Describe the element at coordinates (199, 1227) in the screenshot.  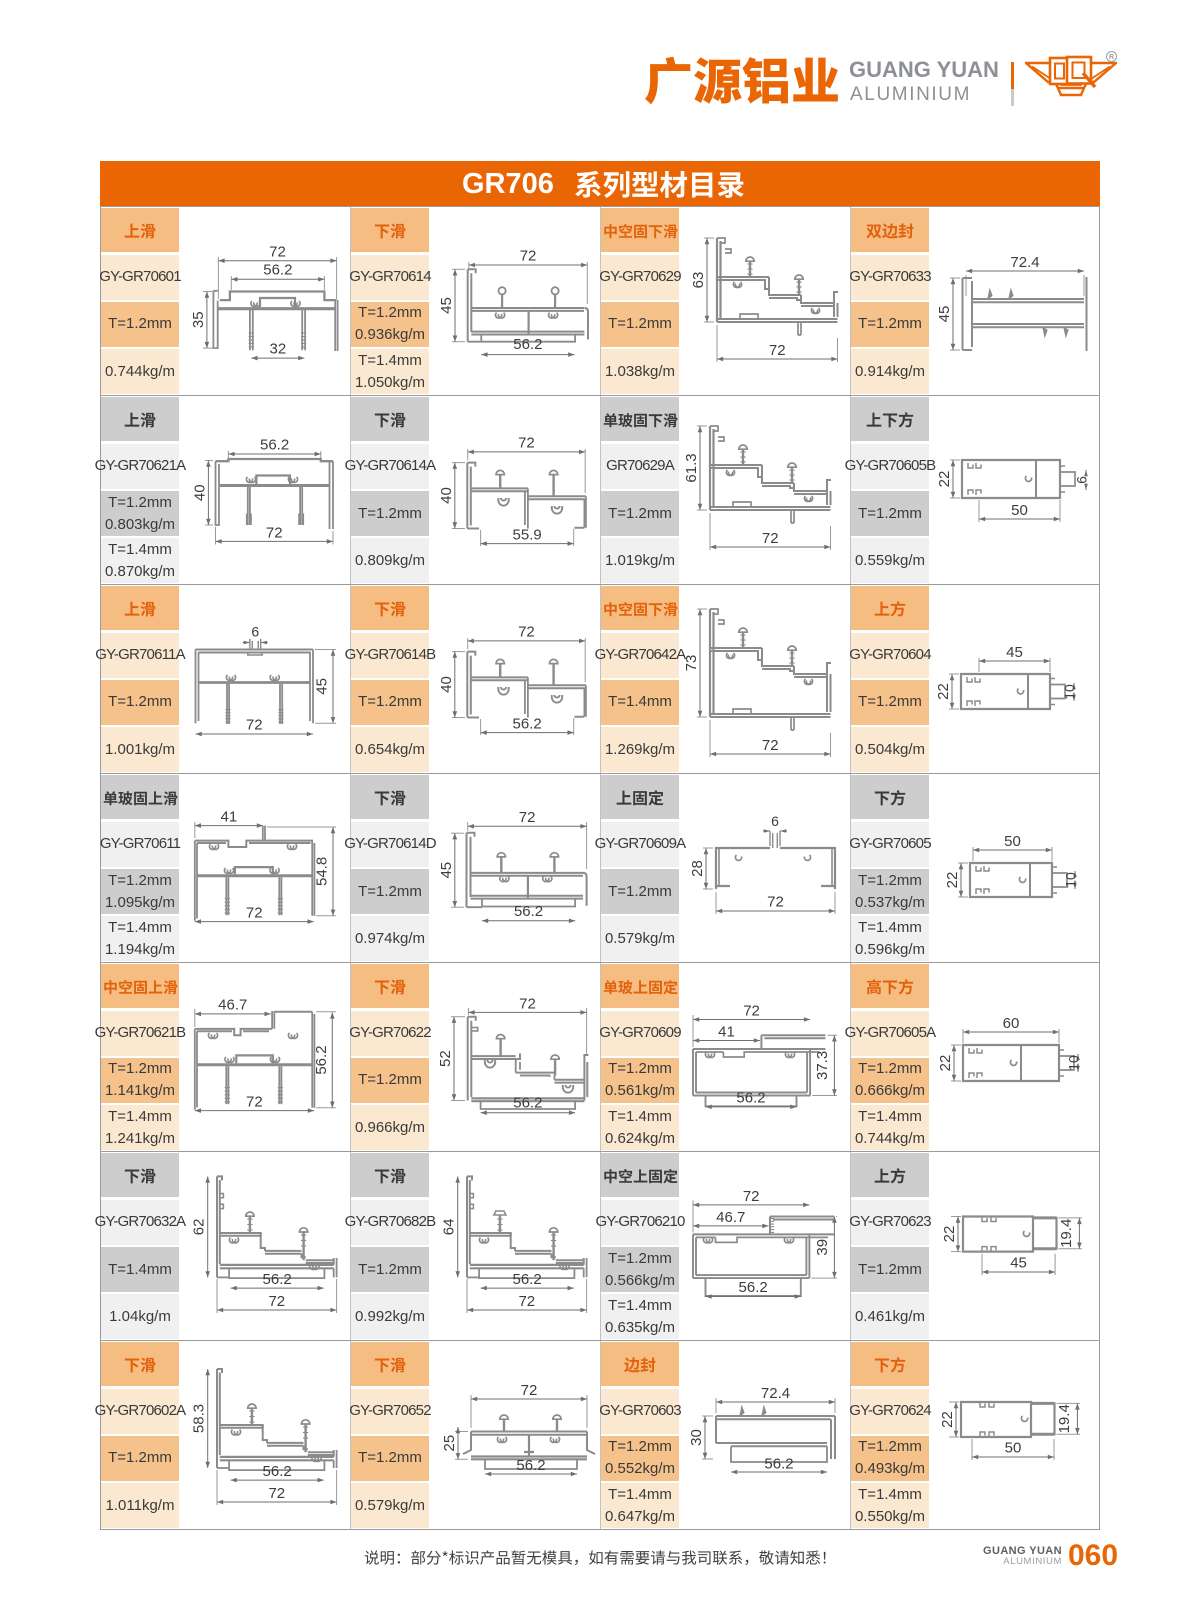
I see `svg-text: 62` at that location.